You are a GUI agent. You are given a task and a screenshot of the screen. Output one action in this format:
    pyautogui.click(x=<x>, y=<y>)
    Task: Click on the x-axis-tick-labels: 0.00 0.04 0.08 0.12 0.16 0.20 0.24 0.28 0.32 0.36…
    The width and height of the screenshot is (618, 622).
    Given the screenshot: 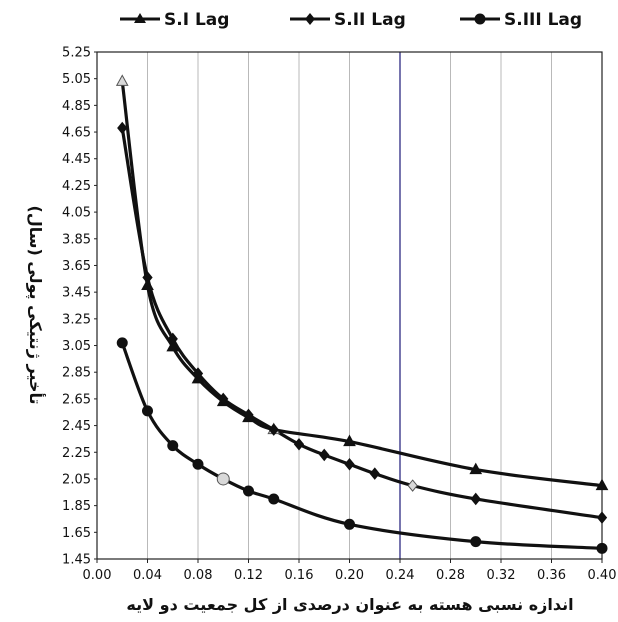 What is the action you would take?
    pyautogui.click(x=350, y=571)
    